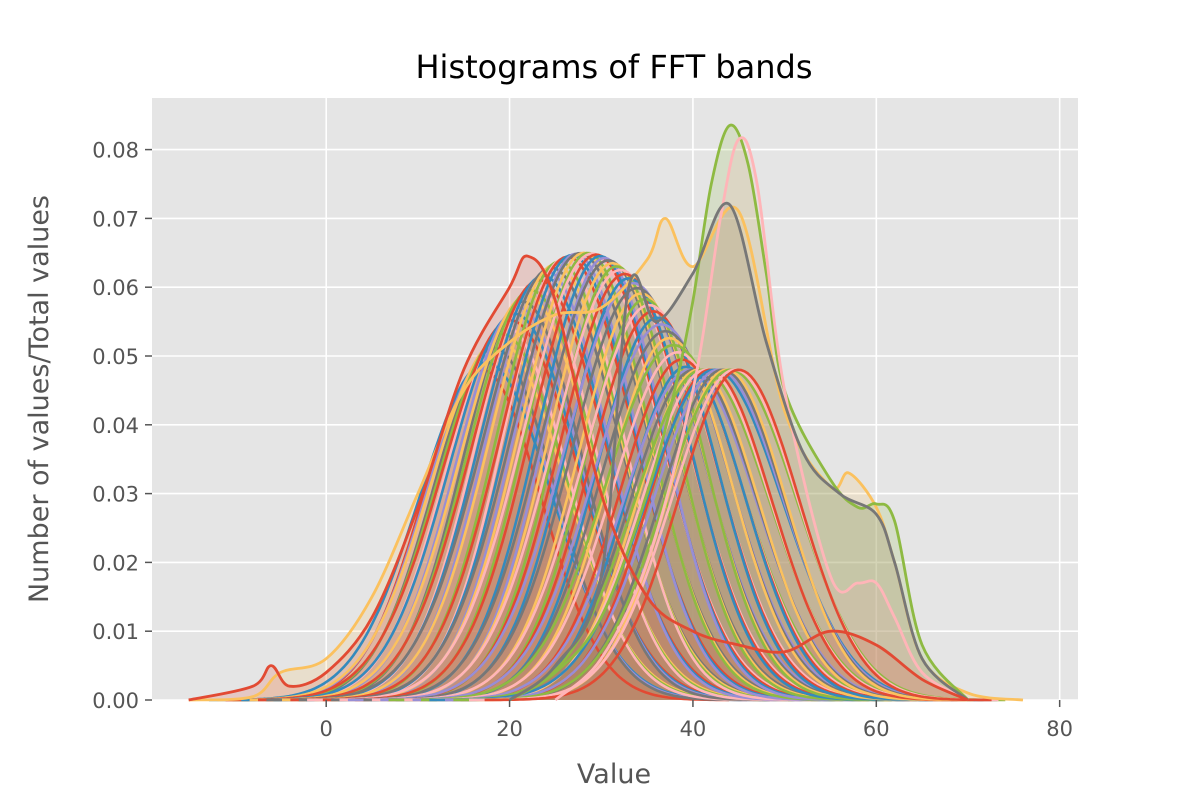  I want to click on y-tick-label: 0.07, so click(115, 219).